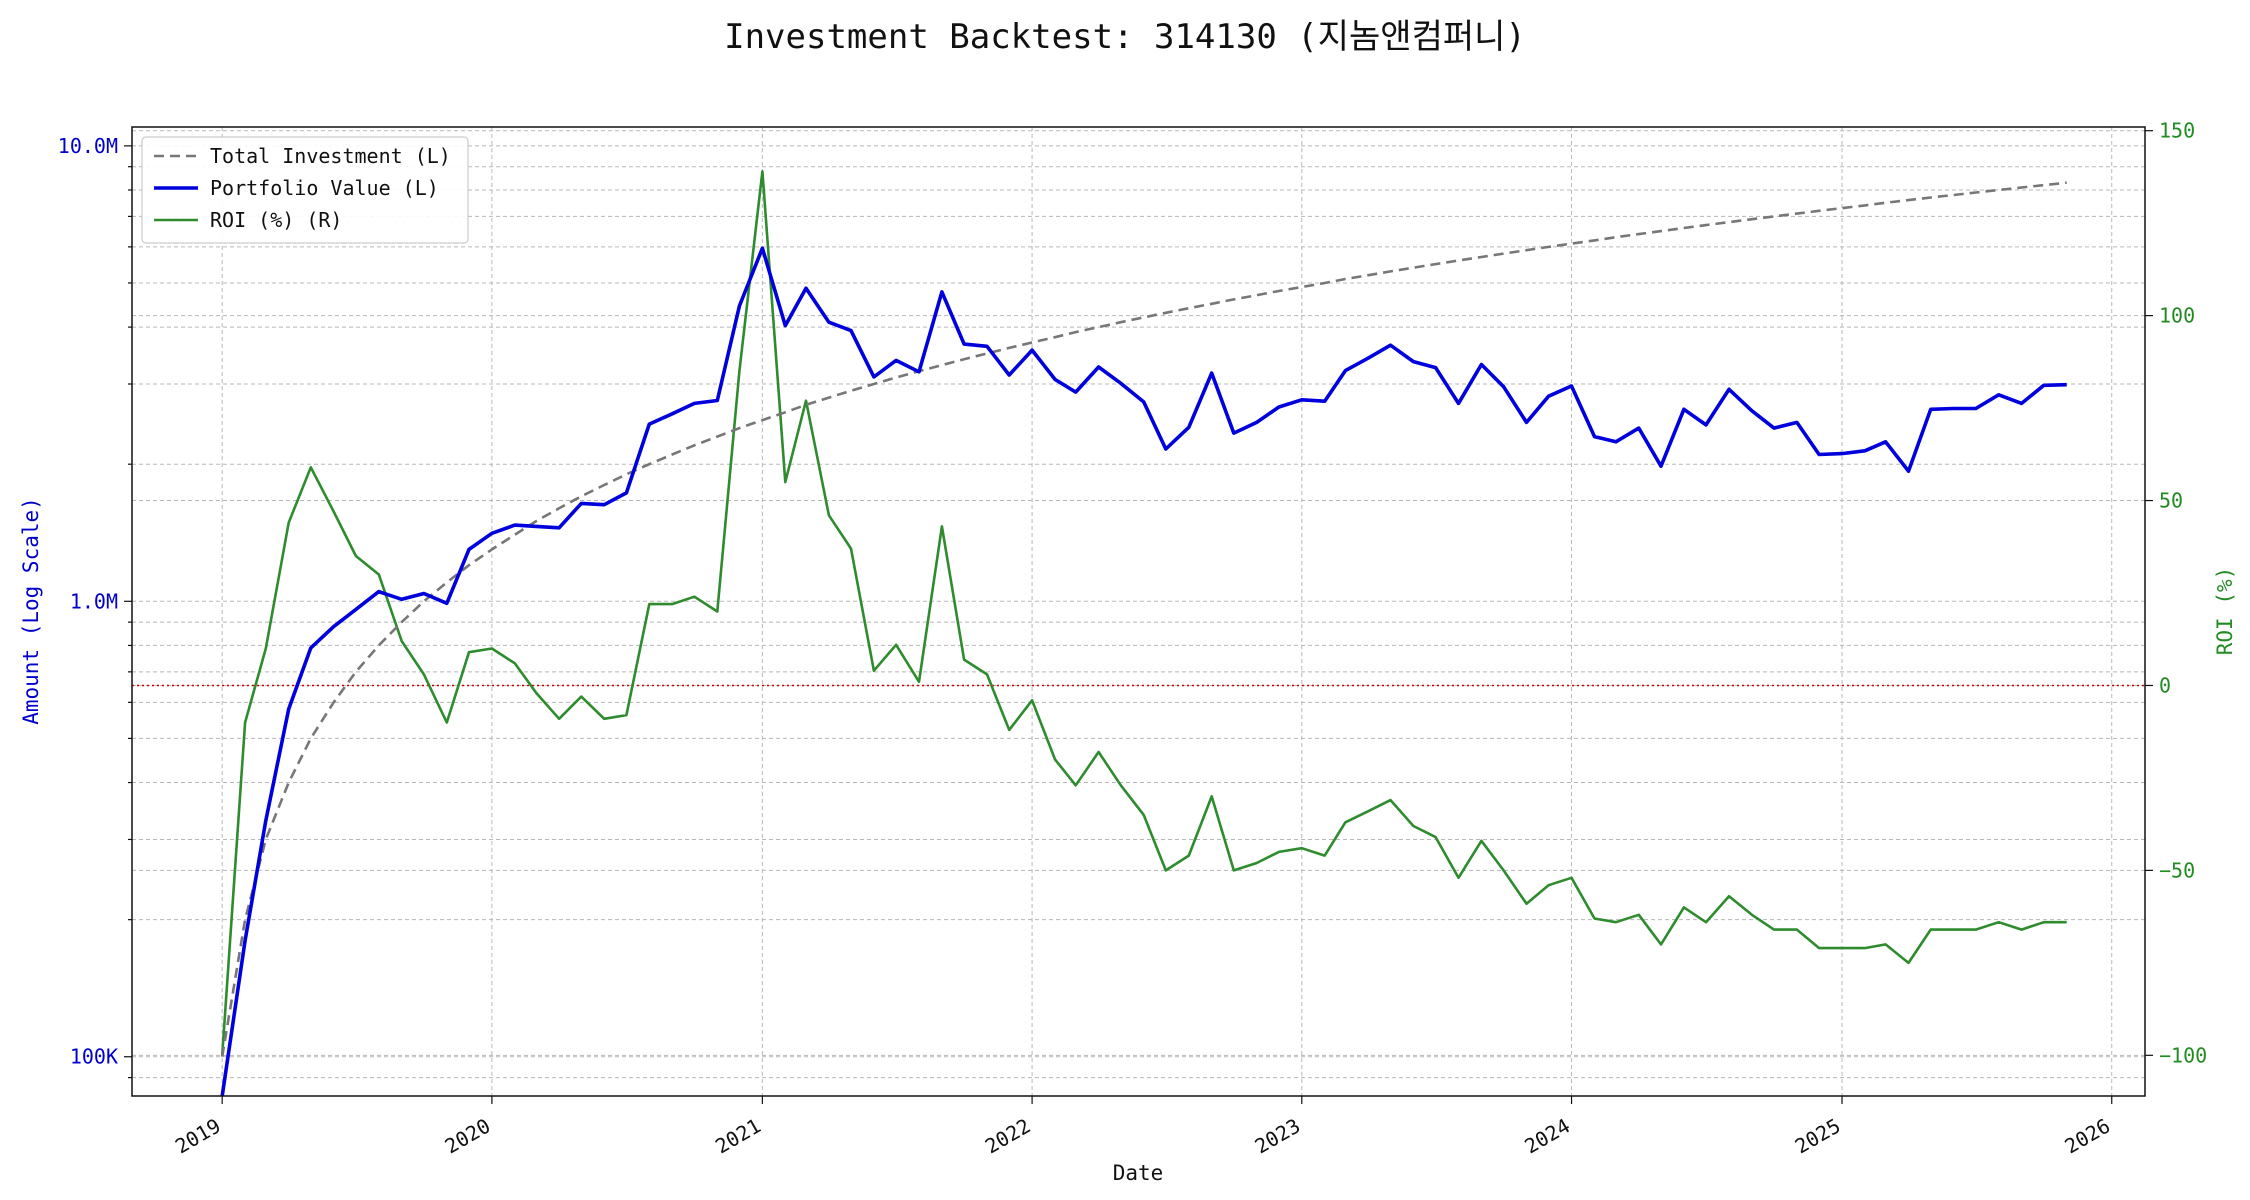 Image resolution: width=2250 pixels, height=1200 pixels. What do you see at coordinates (2177, 131) in the screenshot?
I see `right-tick-label: 150` at bounding box center [2177, 131].